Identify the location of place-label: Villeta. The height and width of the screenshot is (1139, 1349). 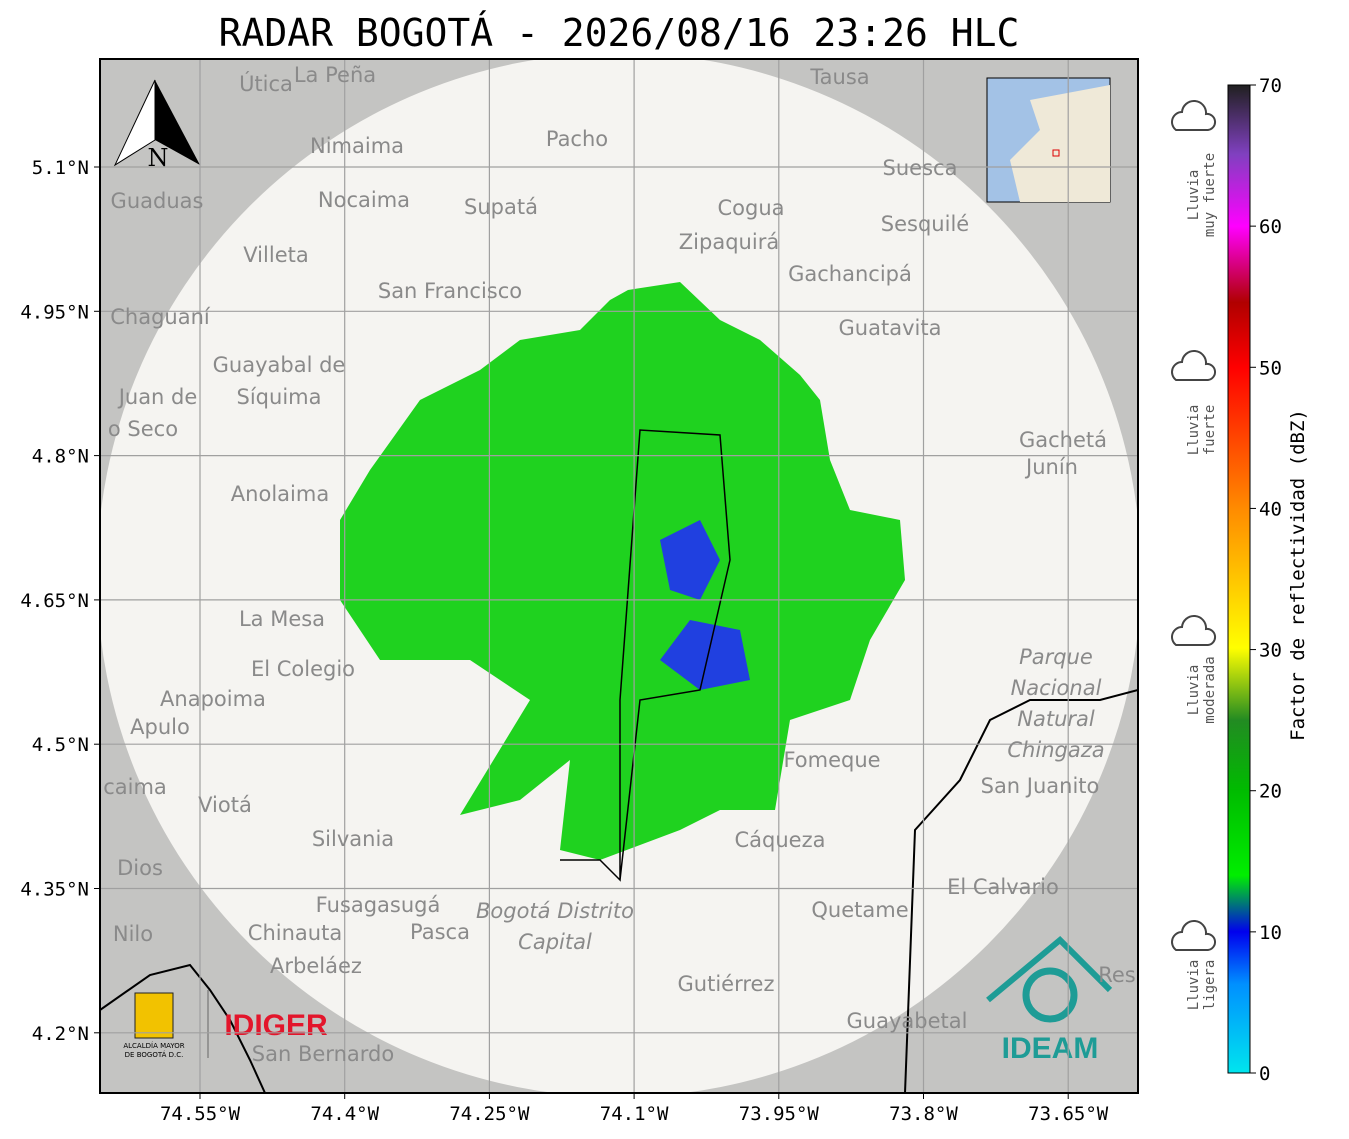
(275, 255).